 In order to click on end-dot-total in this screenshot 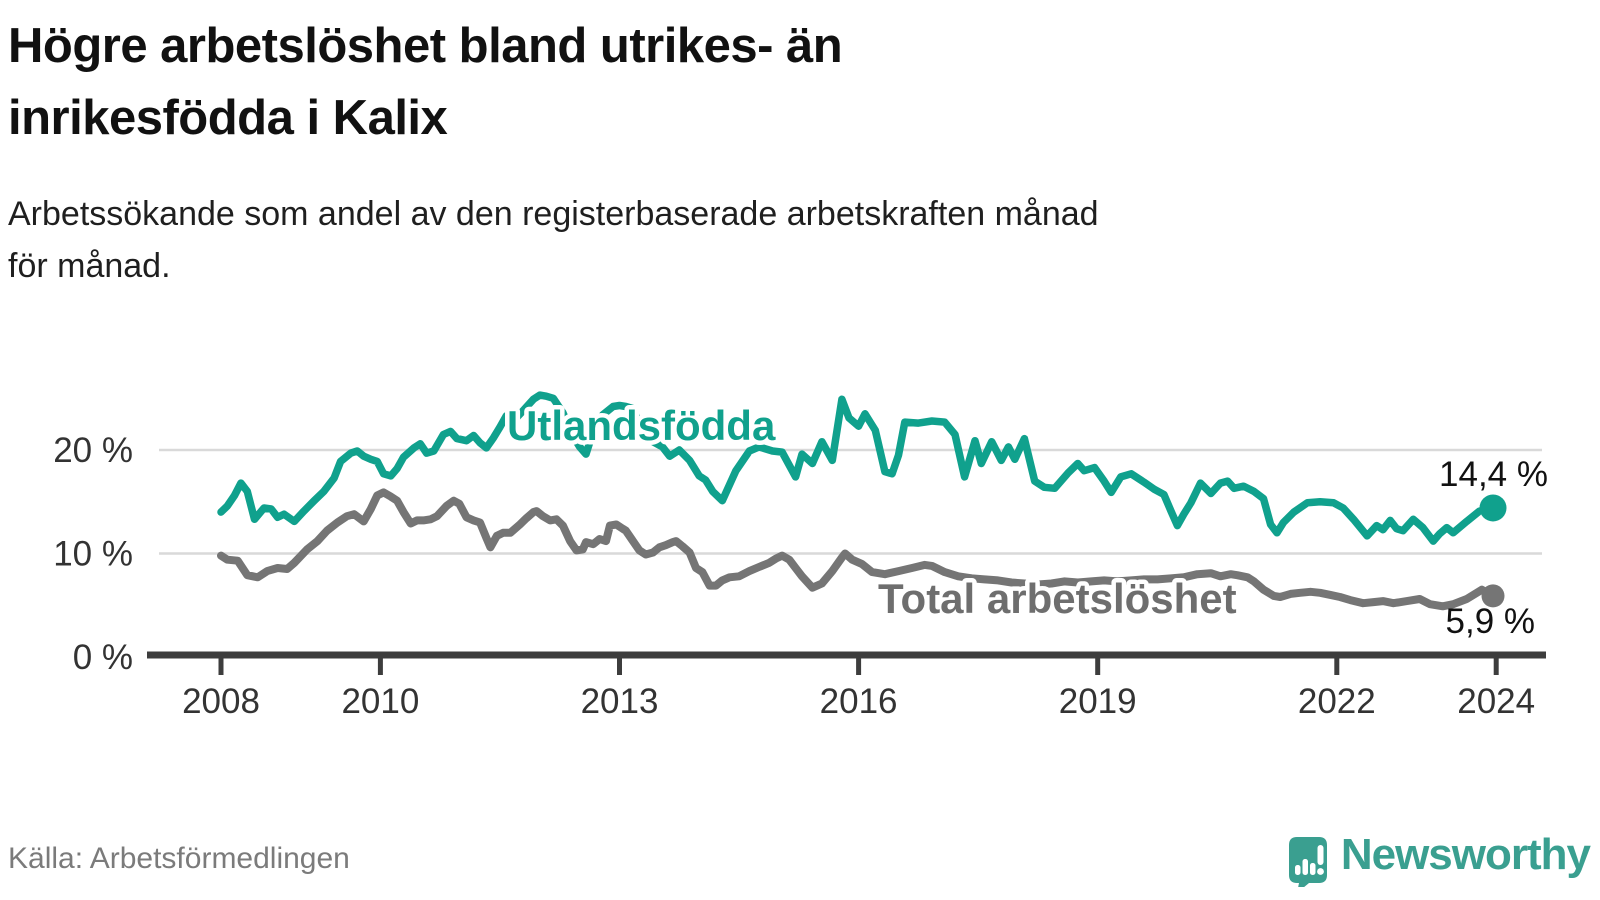, I will do `click(1493, 596)`.